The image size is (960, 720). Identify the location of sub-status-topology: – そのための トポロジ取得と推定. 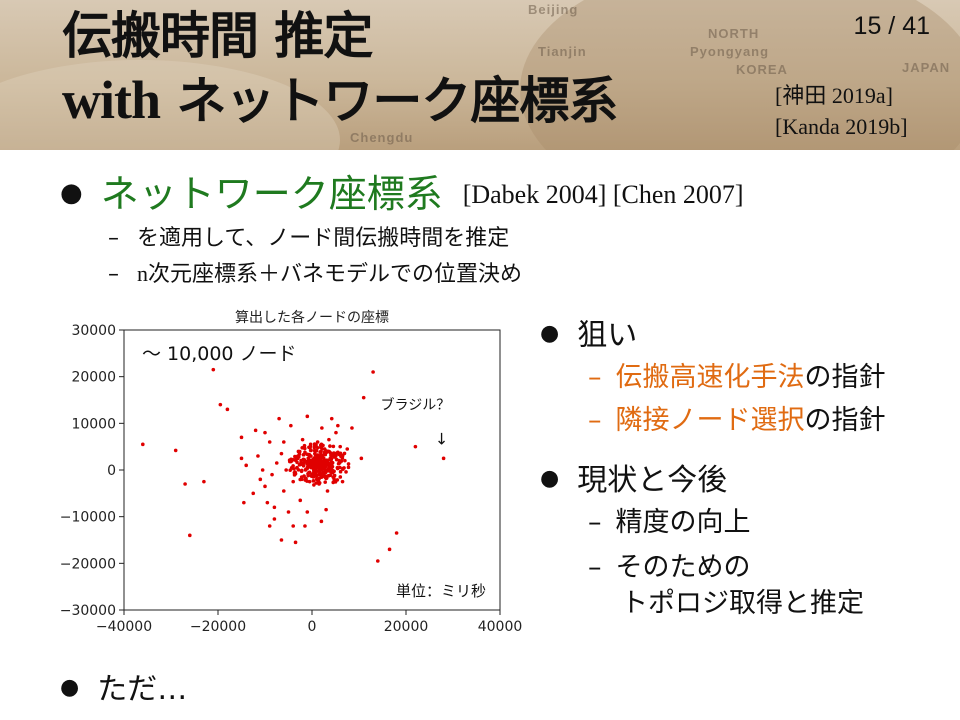
(726, 586).